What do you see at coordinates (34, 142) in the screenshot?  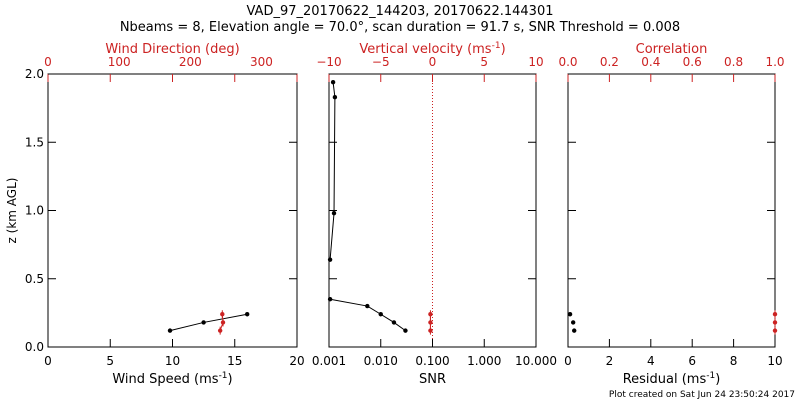 I see `y-tick-label: 1.5` at bounding box center [34, 142].